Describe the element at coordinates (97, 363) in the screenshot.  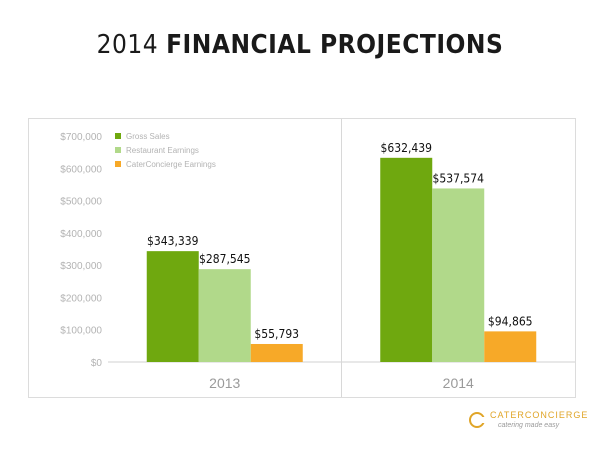
I see `y-tick-label: $0` at that location.